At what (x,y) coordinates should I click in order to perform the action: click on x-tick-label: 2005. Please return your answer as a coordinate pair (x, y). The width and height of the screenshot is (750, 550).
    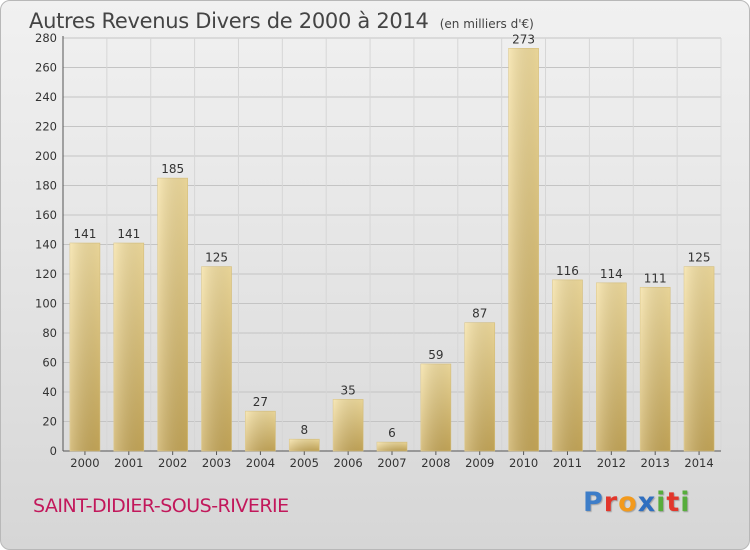
    Looking at the image, I should click on (304, 463).